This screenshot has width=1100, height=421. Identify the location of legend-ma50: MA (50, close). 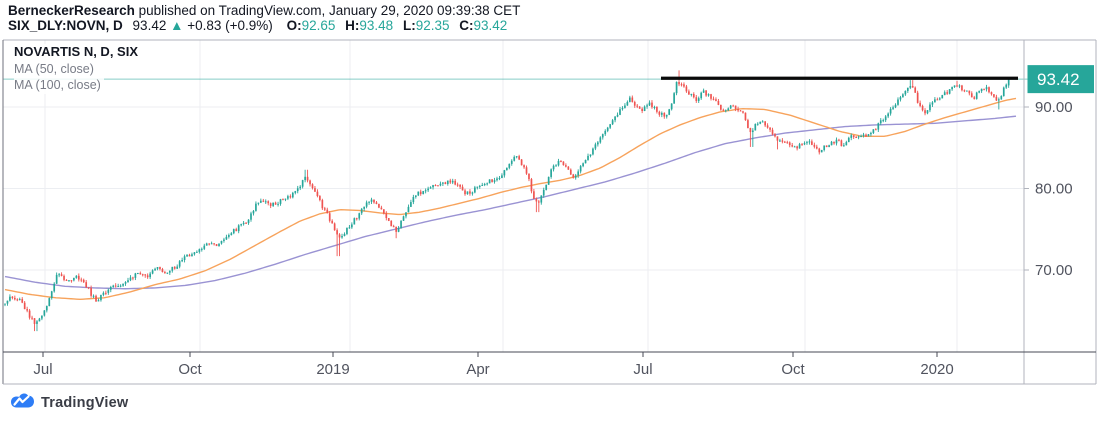
(55, 68).